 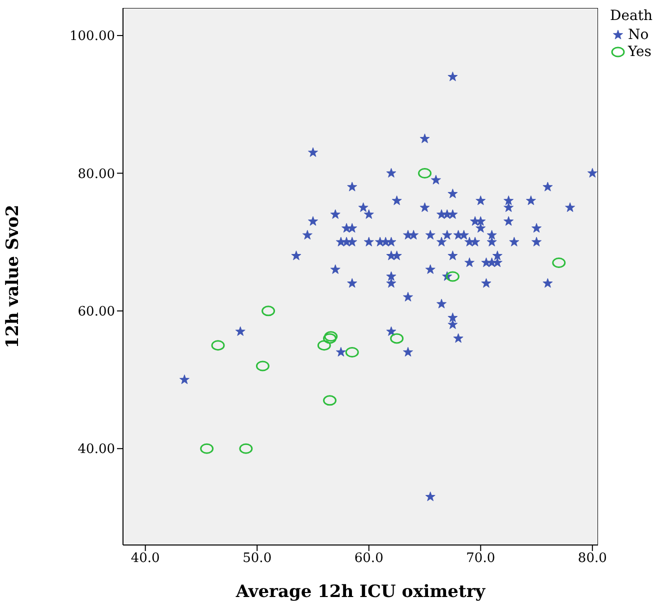 What do you see at coordinates (145, 558) in the screenshot?
I see `x-tick-label: 40.0` at bounding box center [145, 558].